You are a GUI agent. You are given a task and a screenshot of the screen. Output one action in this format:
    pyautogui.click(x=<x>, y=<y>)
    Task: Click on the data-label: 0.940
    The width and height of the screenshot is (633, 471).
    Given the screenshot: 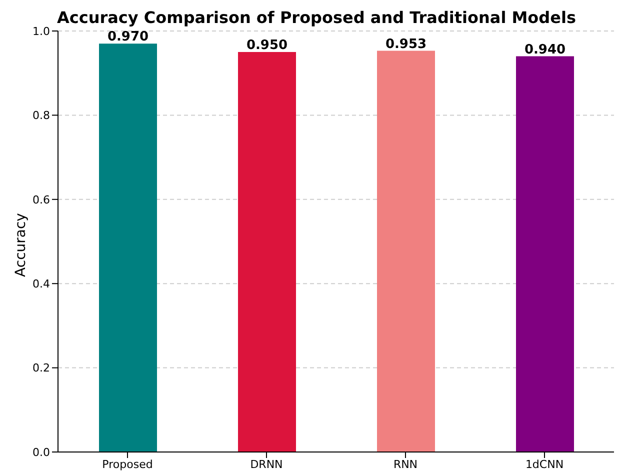 What is the action you would take?
    pyautogui.click(x=545, y=50)
    